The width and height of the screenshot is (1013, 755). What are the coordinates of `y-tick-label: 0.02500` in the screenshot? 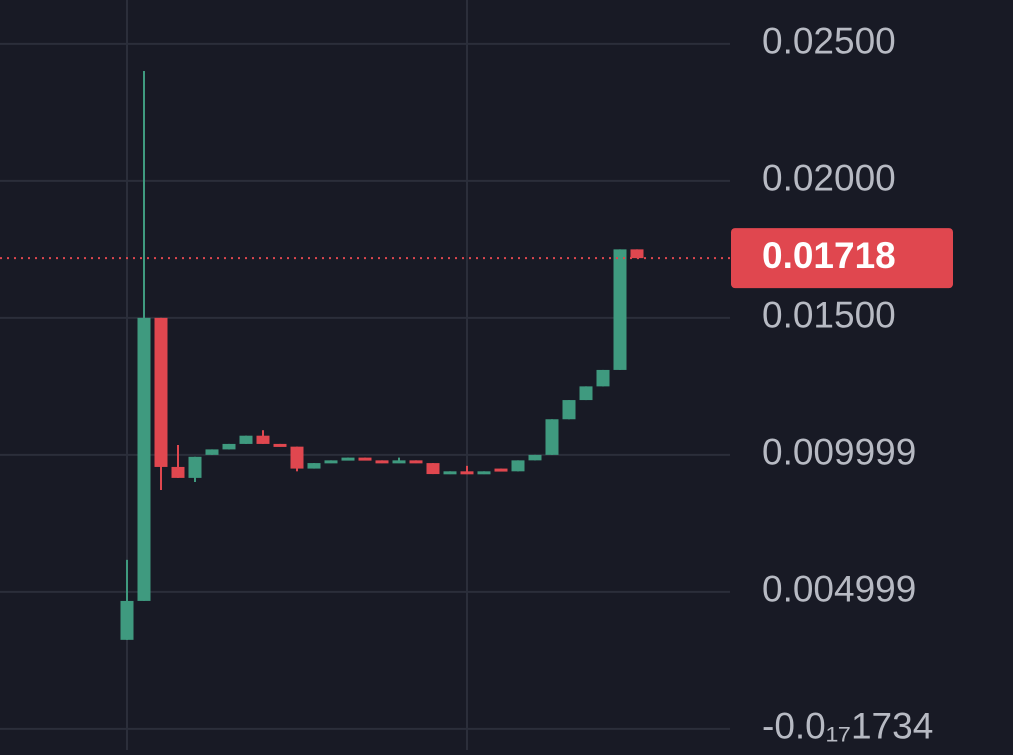 It's located at (829, 41).